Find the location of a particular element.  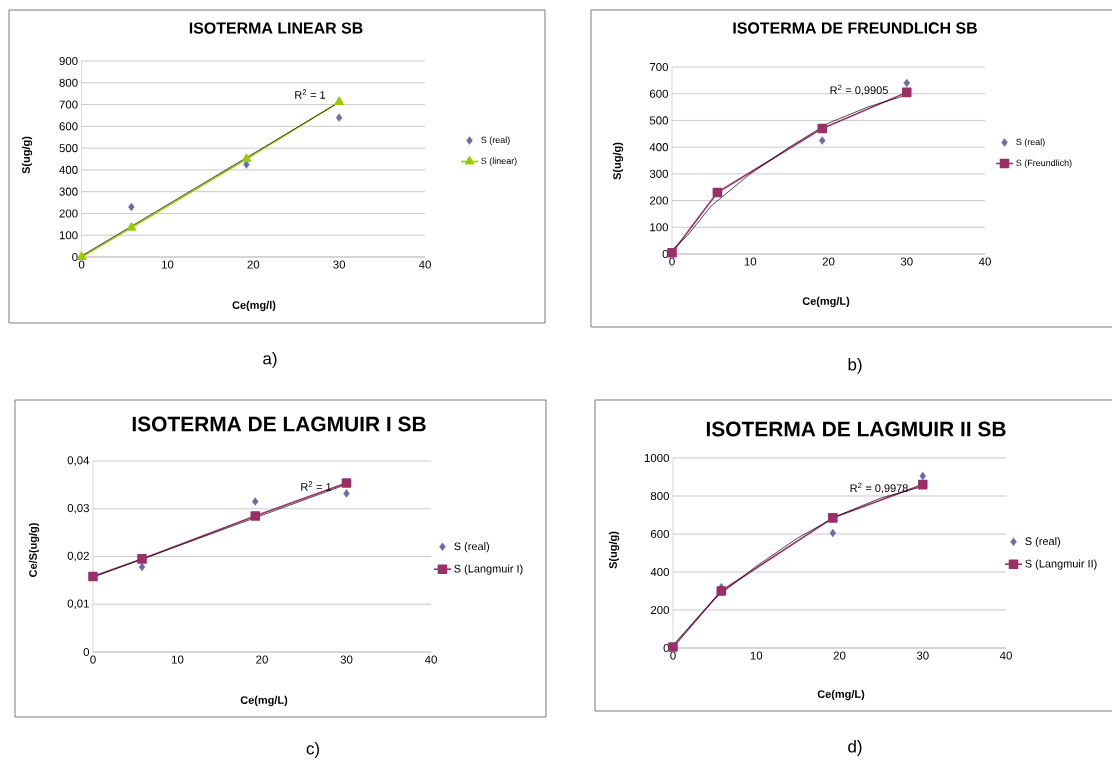

legend-label: S (Langmuir I) is located at coordinates (488, 569).